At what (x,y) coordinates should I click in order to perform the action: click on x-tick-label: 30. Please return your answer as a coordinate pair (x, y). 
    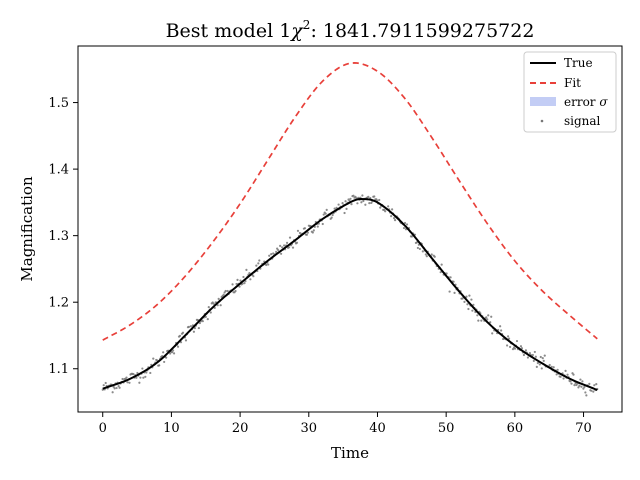
    Looking at the image, I should click on (309, 428).